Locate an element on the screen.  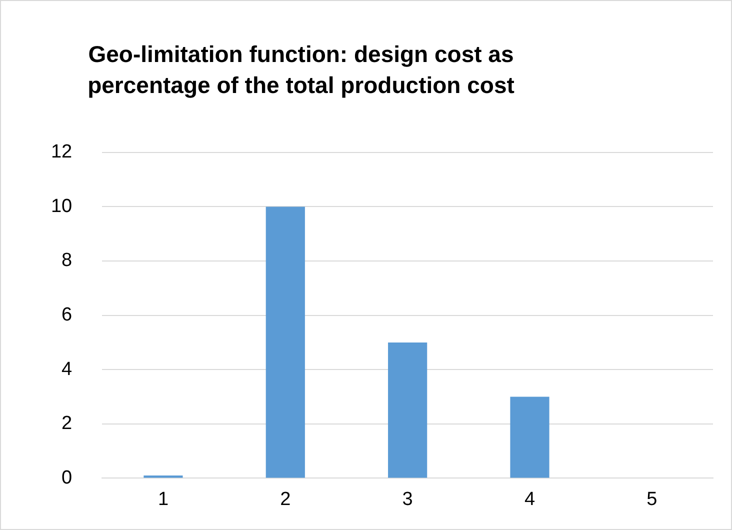
chart-title: Geo-limitation function: design cost as percentage of the total production cost is located at coordinates (301, 70).